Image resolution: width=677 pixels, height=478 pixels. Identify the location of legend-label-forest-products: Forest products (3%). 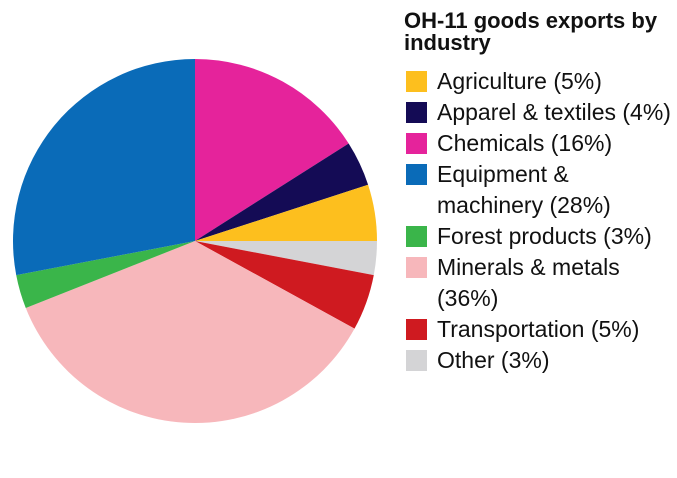
(544, 236).